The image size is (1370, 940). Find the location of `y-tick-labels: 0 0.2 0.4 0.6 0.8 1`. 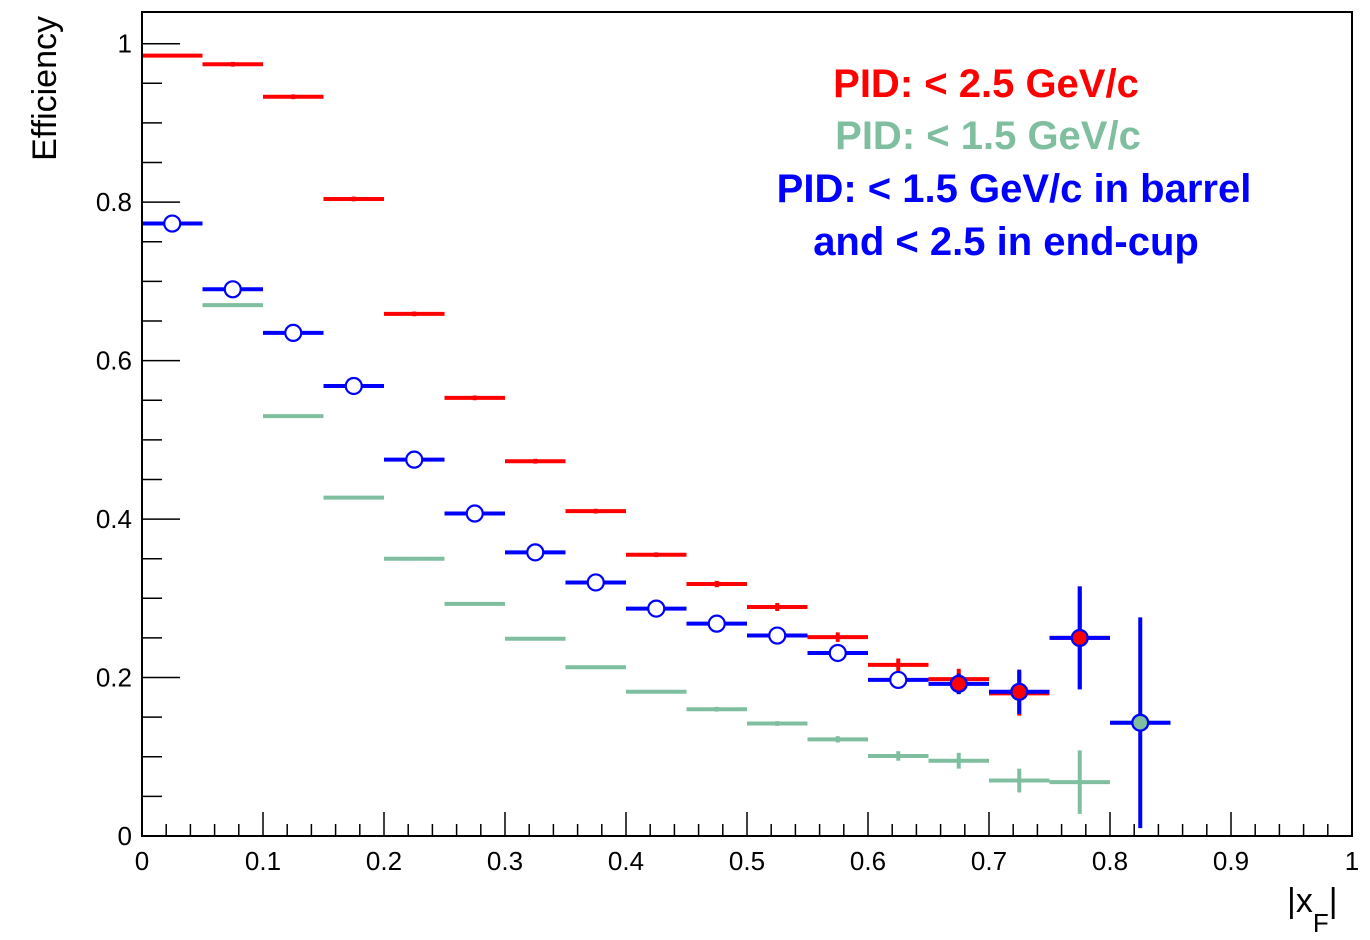

y-tick-labels: 0 0.2 0.4 0.6 0.8 1 is located at coordinates (114, 440).